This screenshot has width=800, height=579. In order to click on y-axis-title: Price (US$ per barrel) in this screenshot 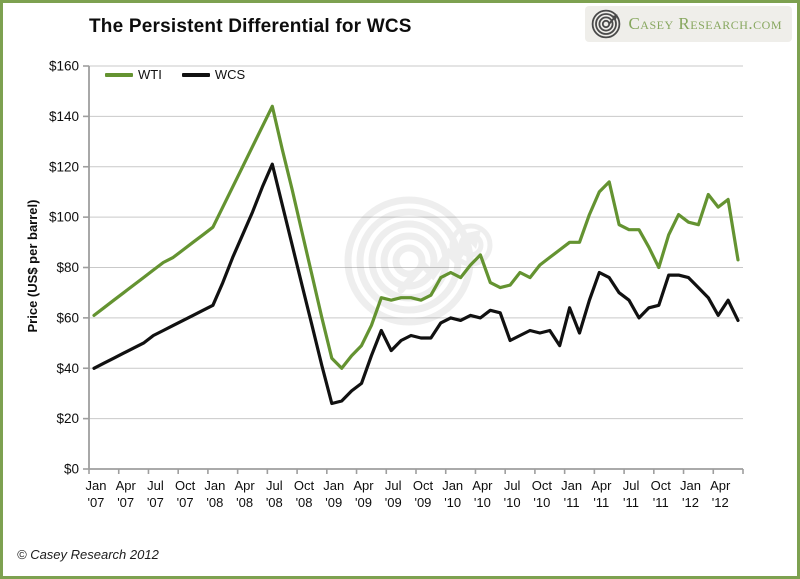, I will do `click(32, 266)`.